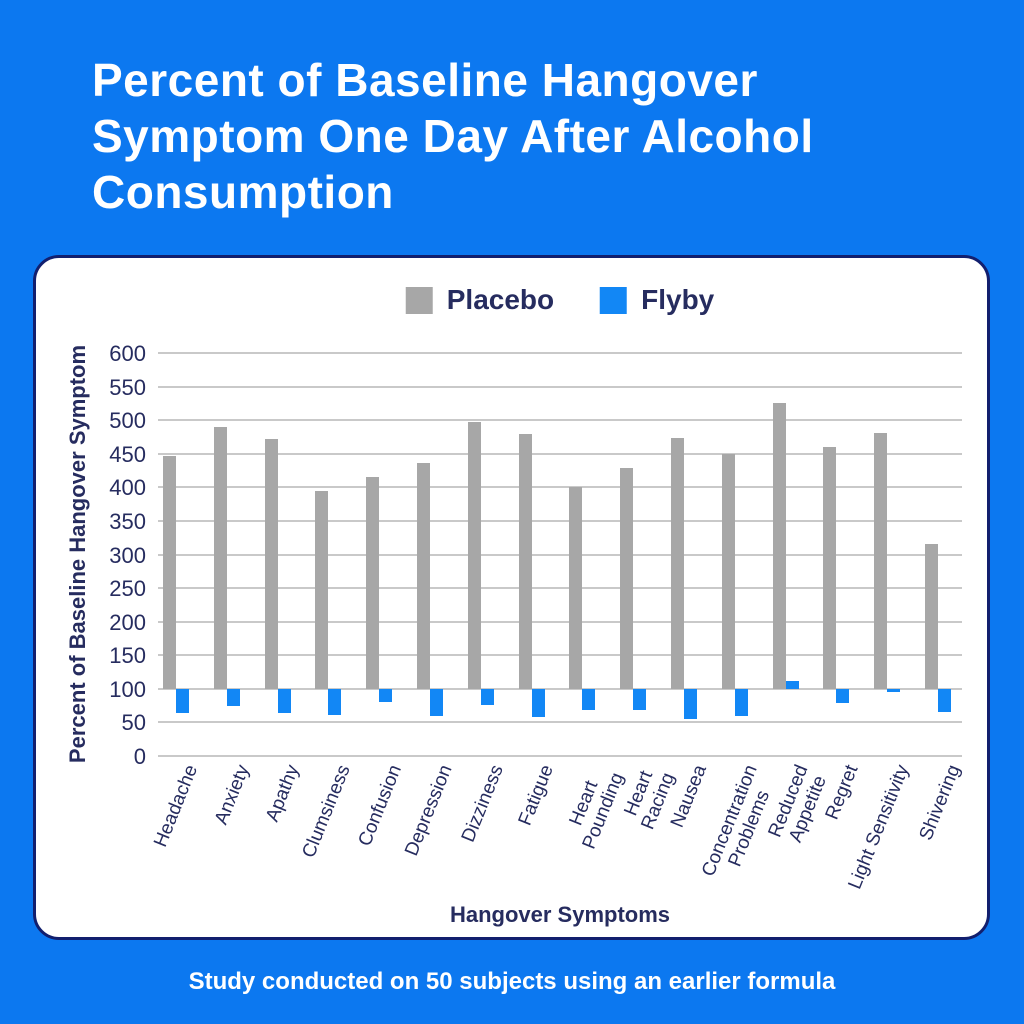 The height and width of the screenshot is (1024, 1024). I want to click on y-tick-label: 50, so click(133, 723).